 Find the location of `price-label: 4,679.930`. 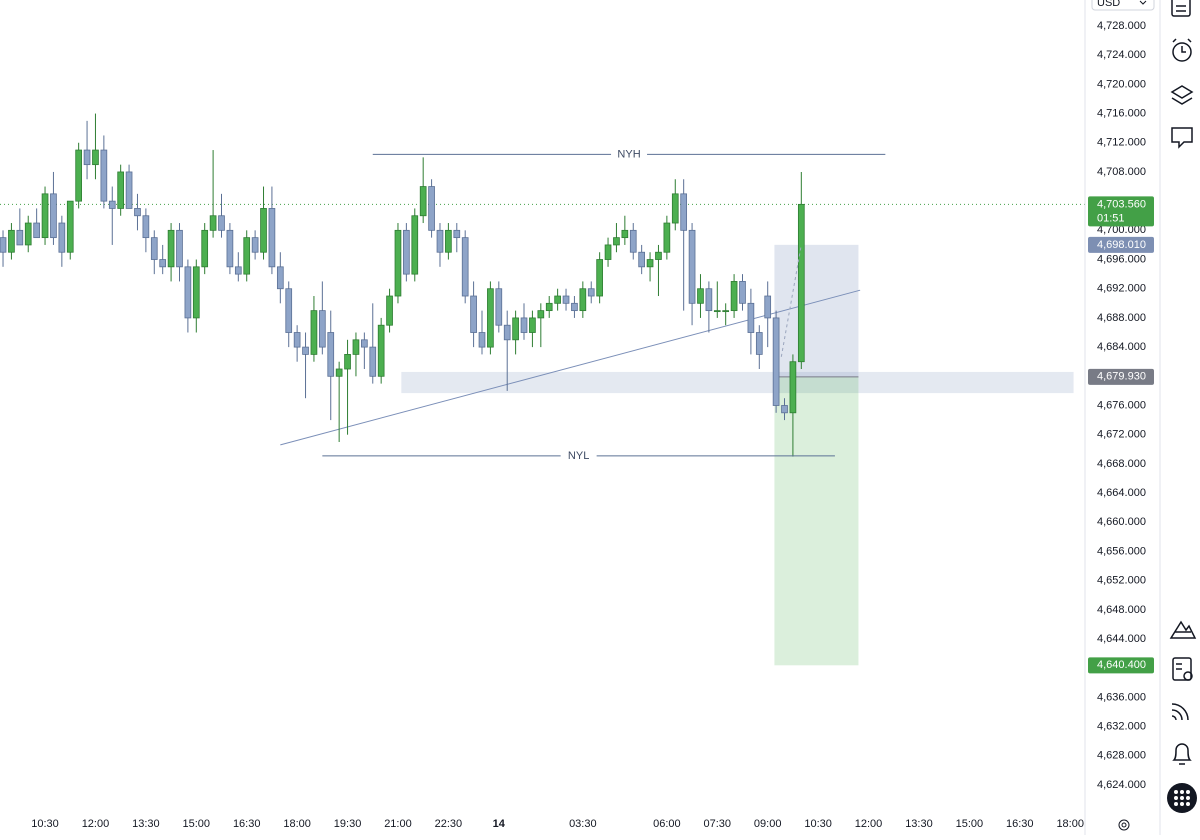

price-label: 4,679.930 is located at coordinates (1121, 377).